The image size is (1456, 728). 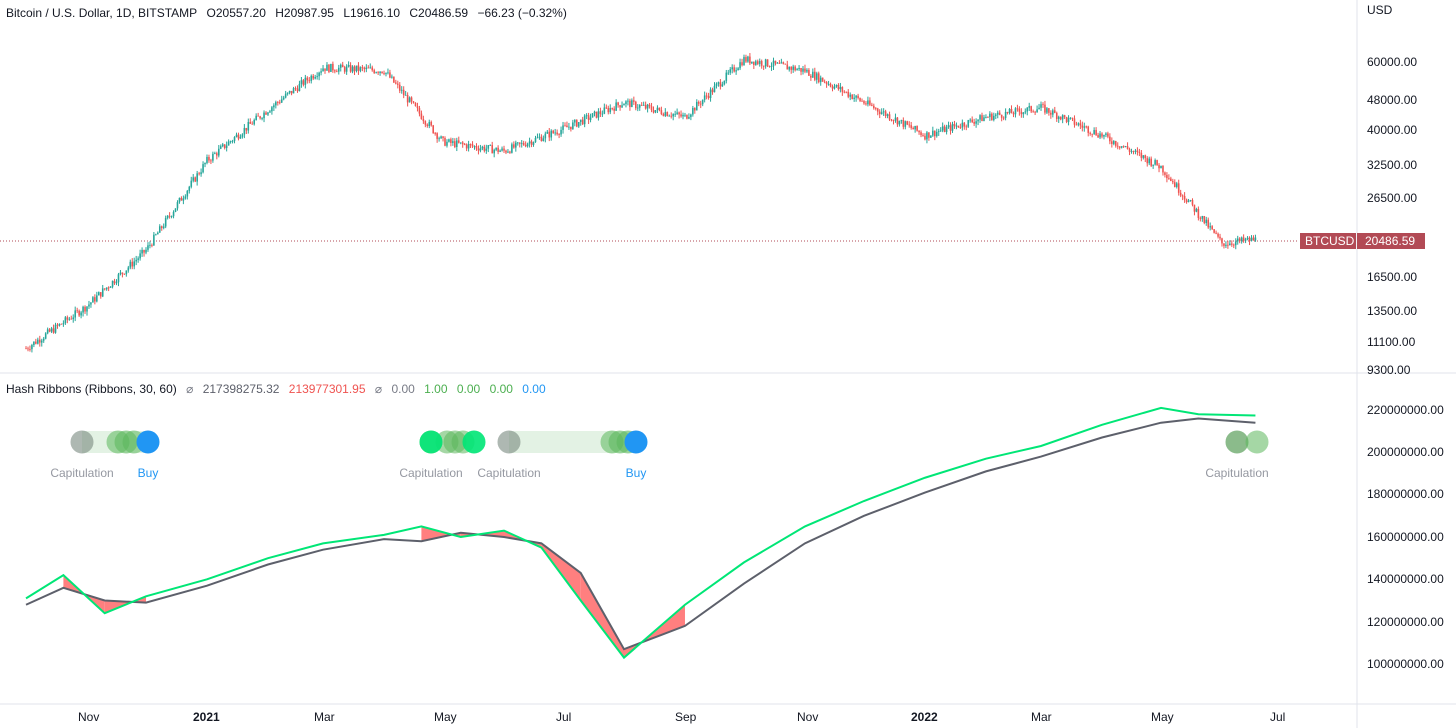 I want to click on open-value: O20557.20, so click(x=236, y=13).